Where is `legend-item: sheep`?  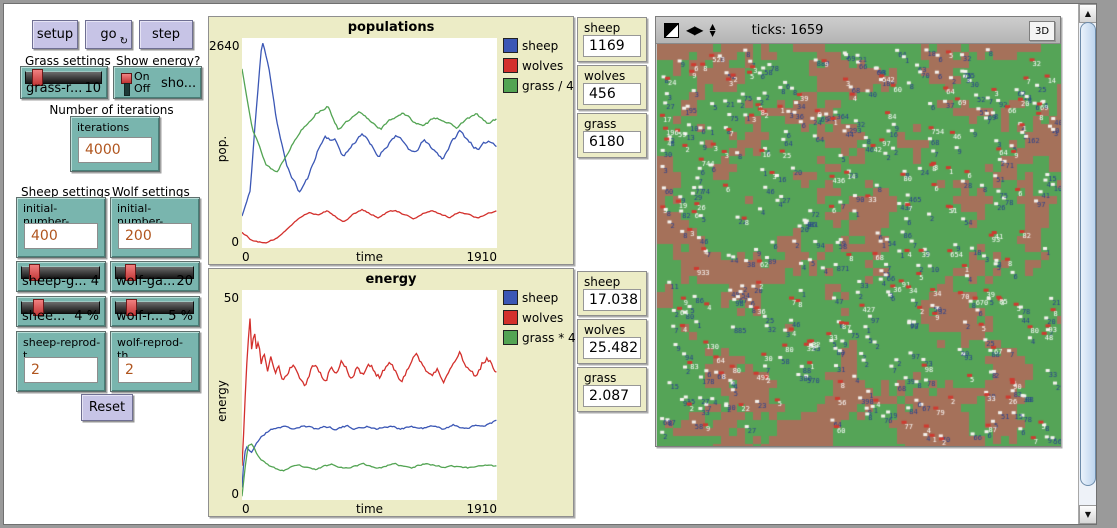
legend-item: sheep is located at coordinates (539, 297).